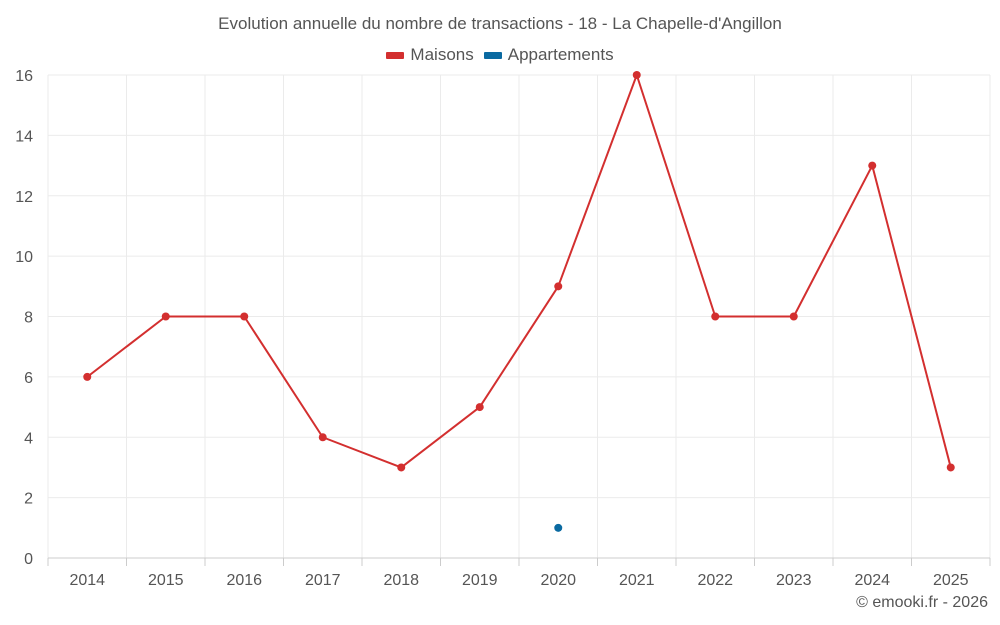 This screenshot has width=1000, height=625. Describe the element at coordinates (442, 54) in the screenshot. I see `legend-label-maisons: Maisons` at that location.